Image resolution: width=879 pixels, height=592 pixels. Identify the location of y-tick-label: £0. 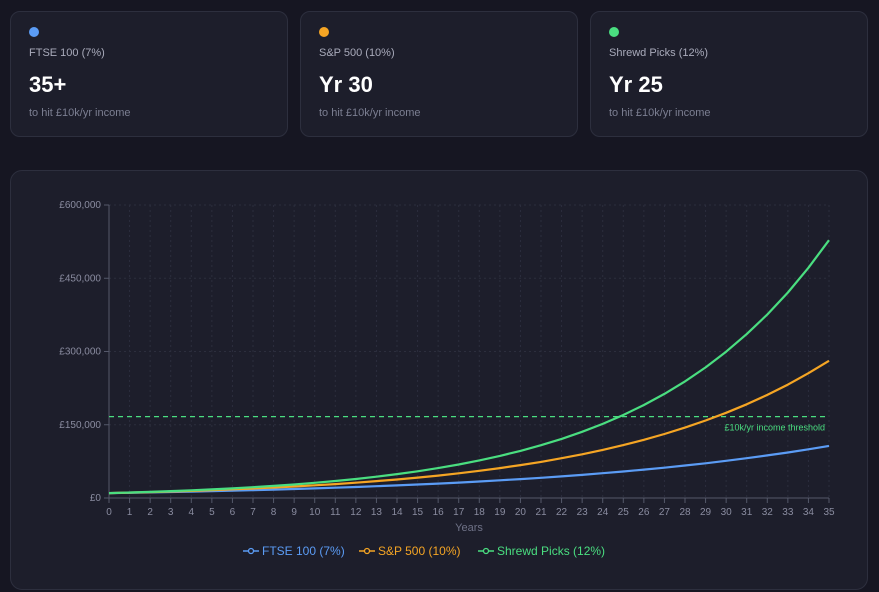
(96, 498).